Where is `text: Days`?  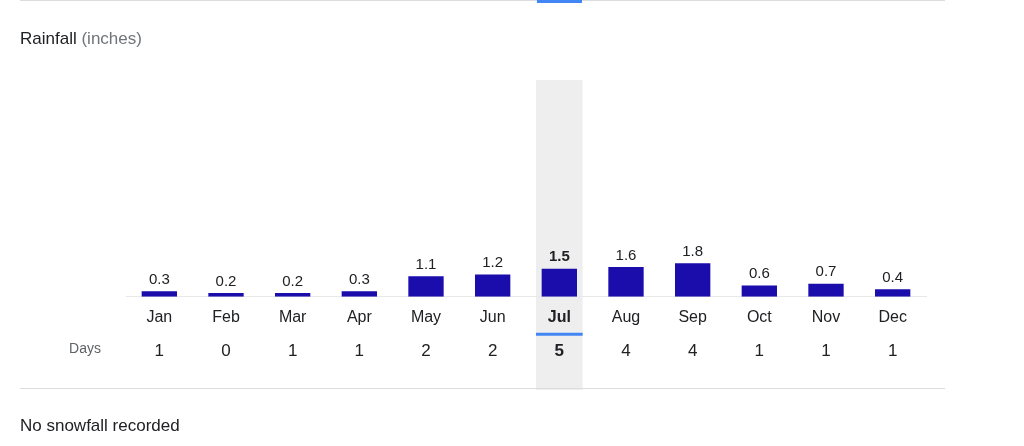 text: Days is located at coordinates (85, 347).